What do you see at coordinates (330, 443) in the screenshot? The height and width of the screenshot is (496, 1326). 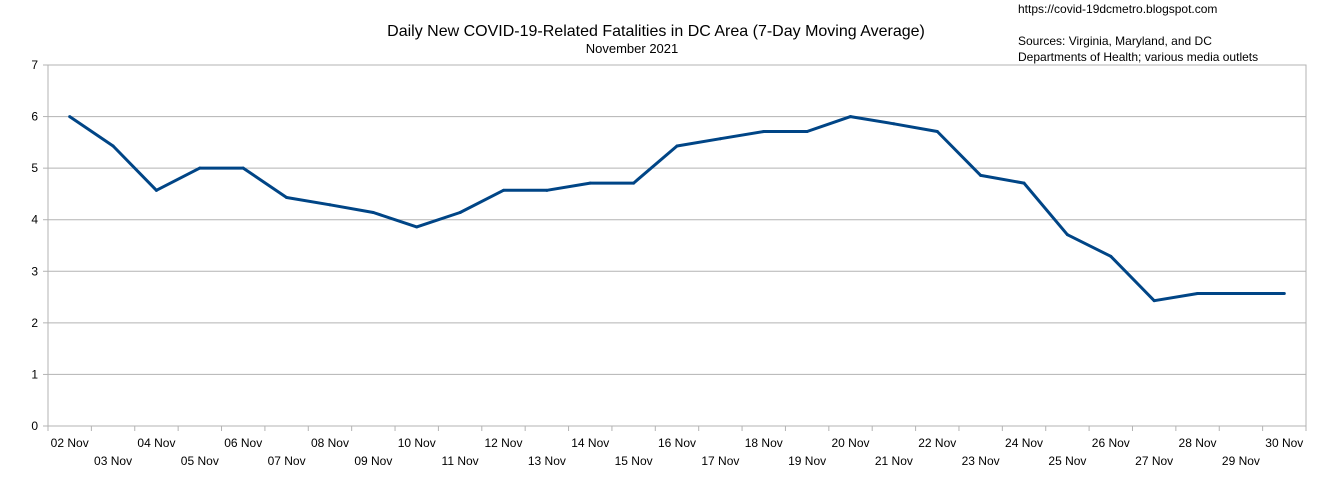 I see `x-tick-label: 08 Nov` at bounding box center [330, 443].